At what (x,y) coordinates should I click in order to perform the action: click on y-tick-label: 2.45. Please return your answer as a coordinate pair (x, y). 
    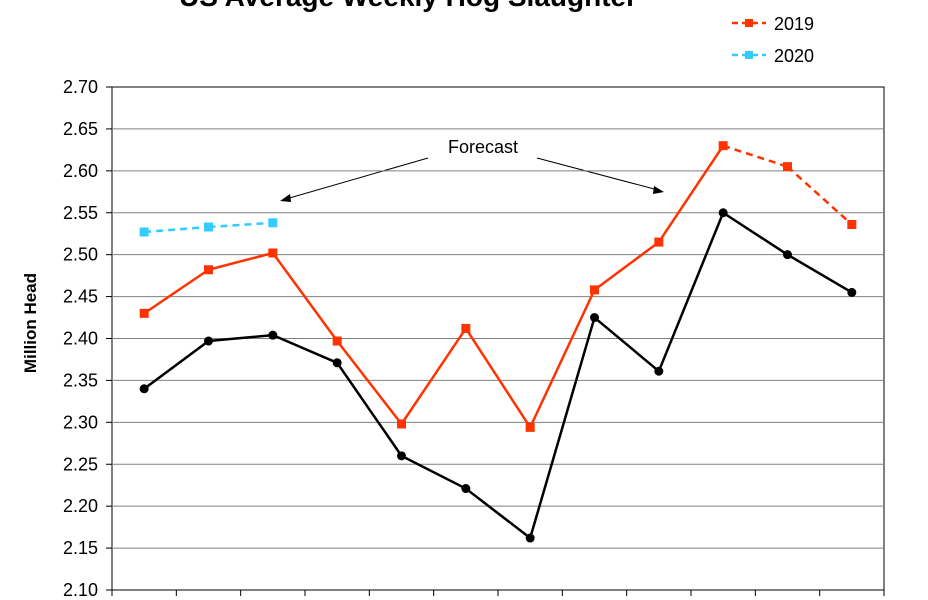
    Looking at the image, I should click on (80, 297).